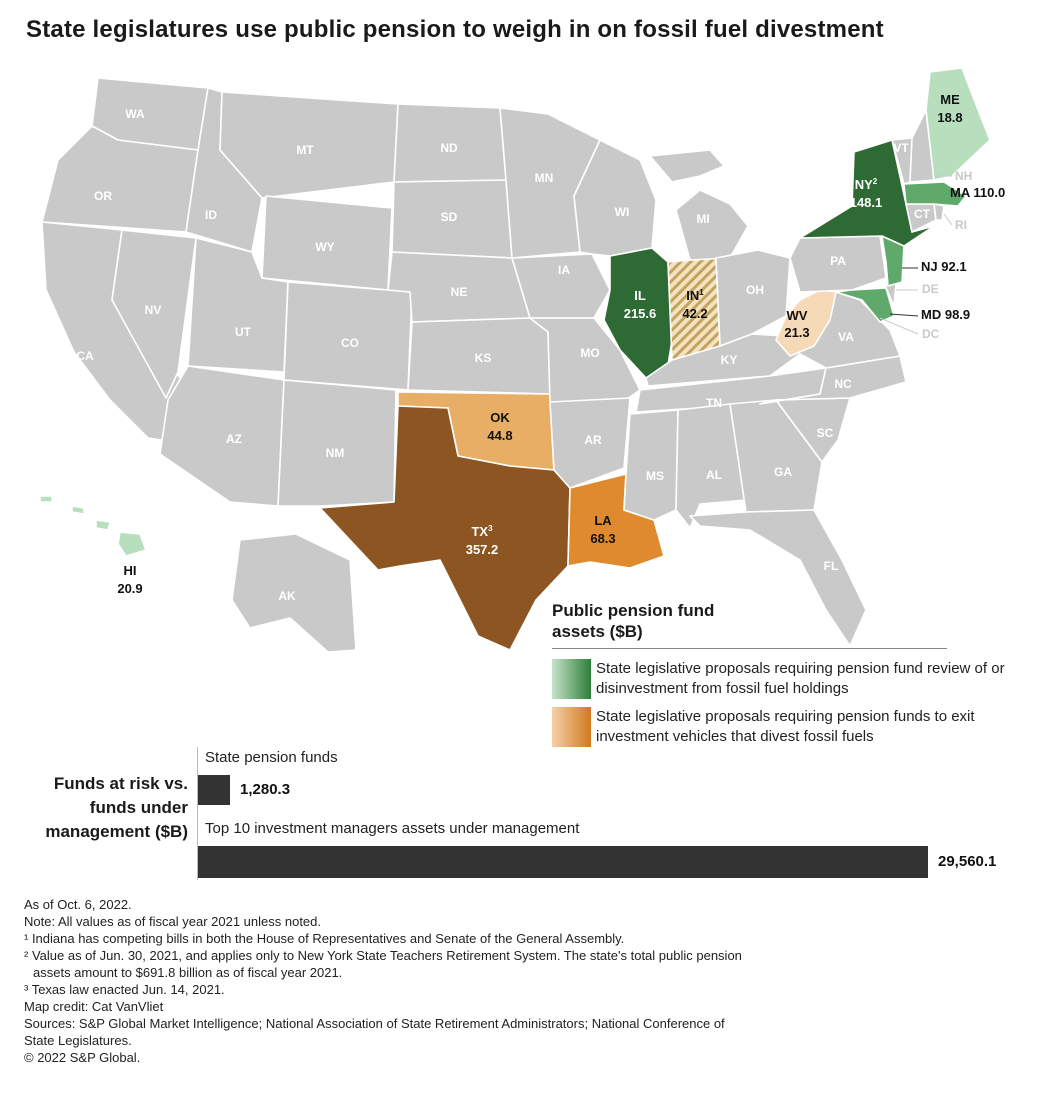 The image size is (1058, 1112). I want to click on note-copyright: © 2022 S&P Global., so click(82, 1057).